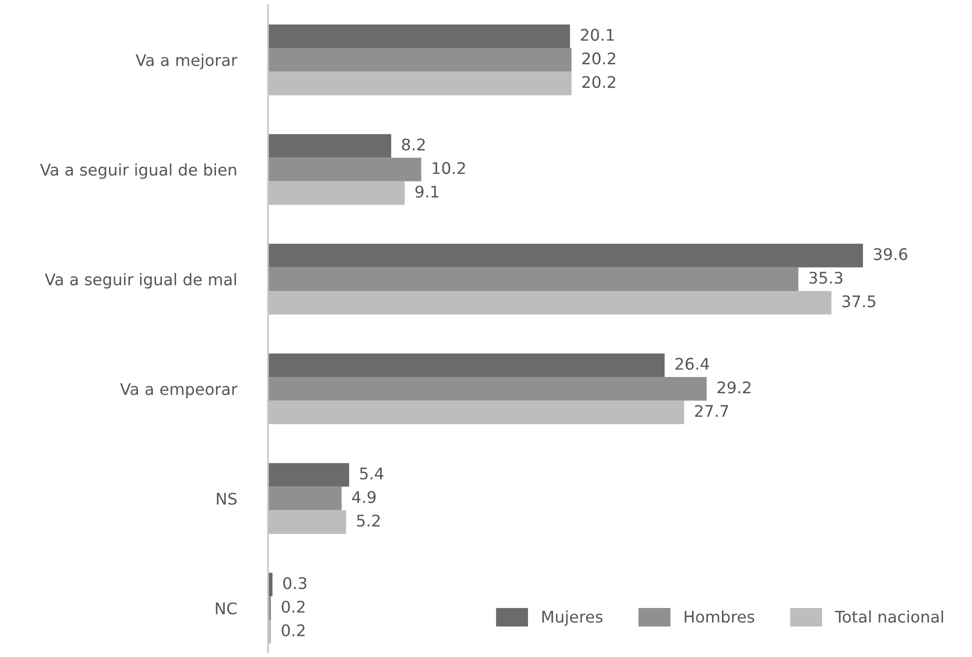 Image resolution: width=972 pixels, height=657 pixels. Describe the element at coordinates (372, 474) in the screenshot. I see `data-label: 5.4` at that location.